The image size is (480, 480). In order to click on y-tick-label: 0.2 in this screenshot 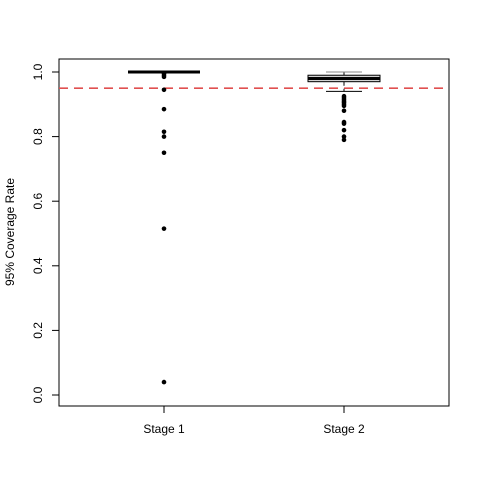, I will do `click(38, 330)`.